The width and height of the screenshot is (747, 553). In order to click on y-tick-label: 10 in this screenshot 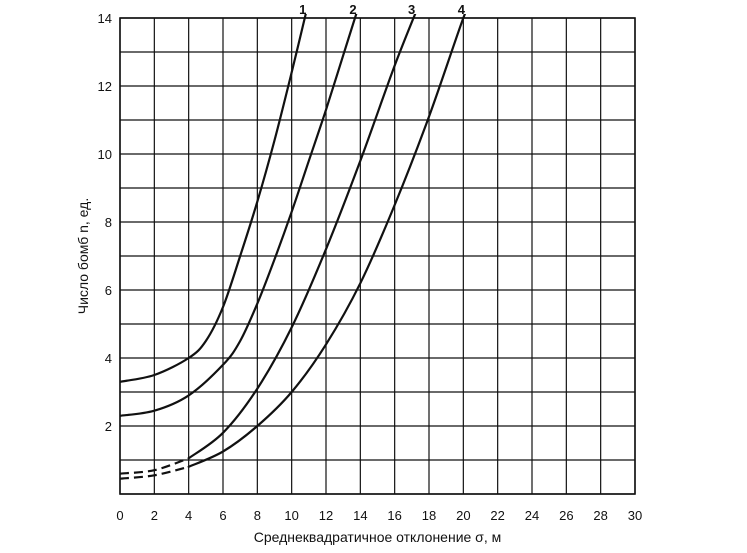, I will do `click(105, 154)`.